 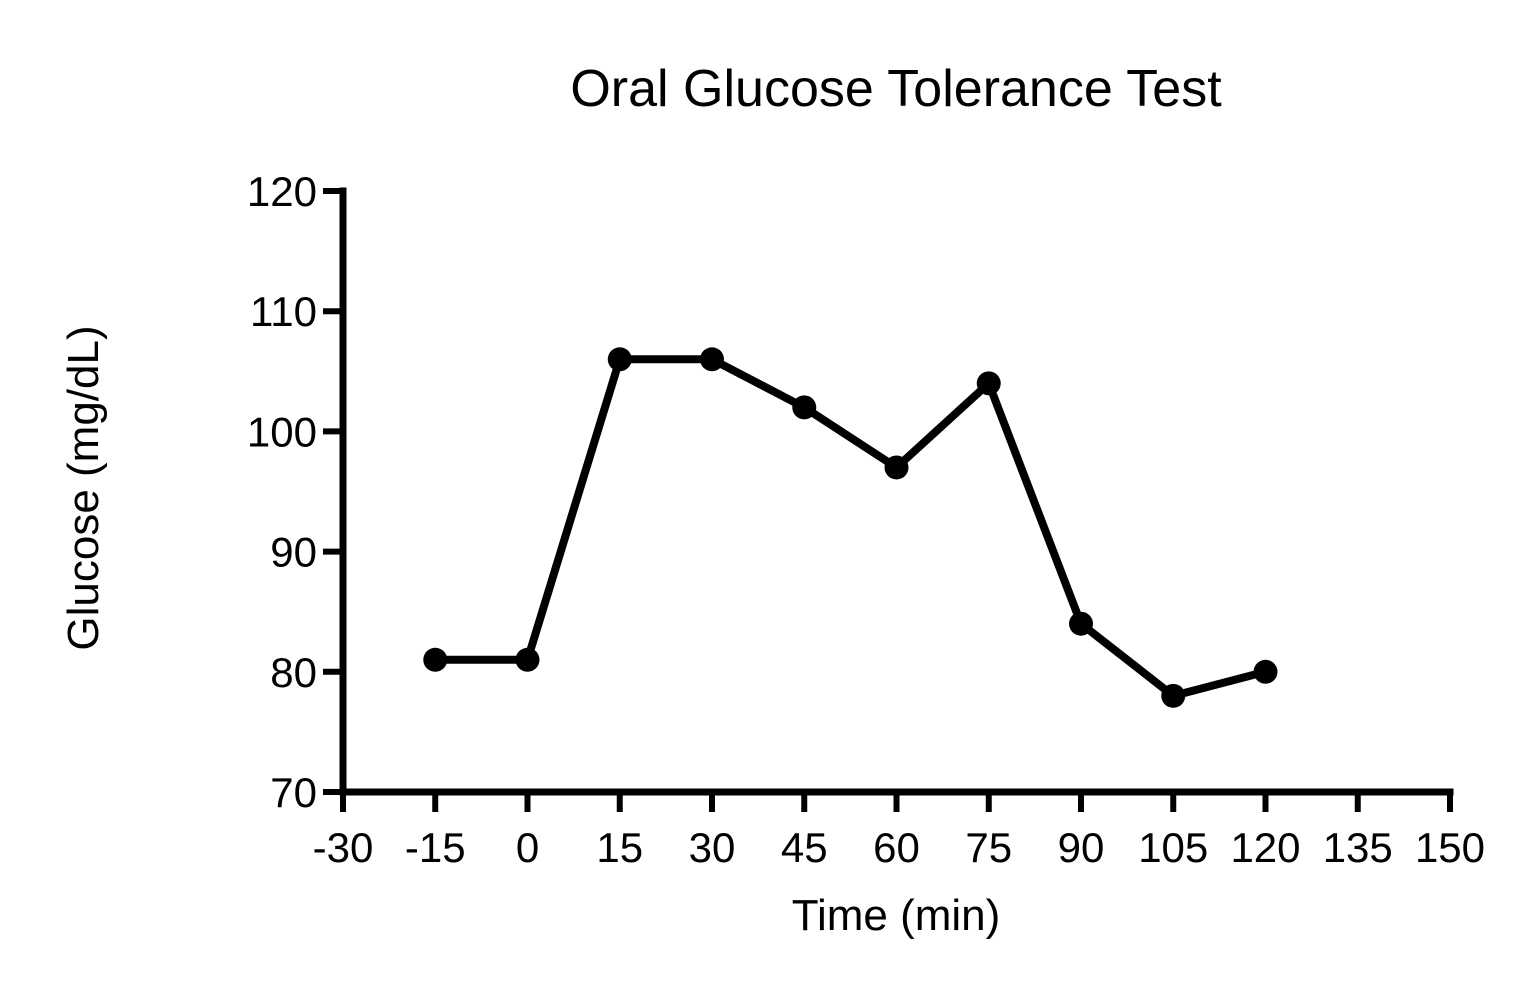 What do you see at coordinates (1173, 847) in the screenshot?
I see `x-tick-label: 105` at bounding box center [1173, 847].